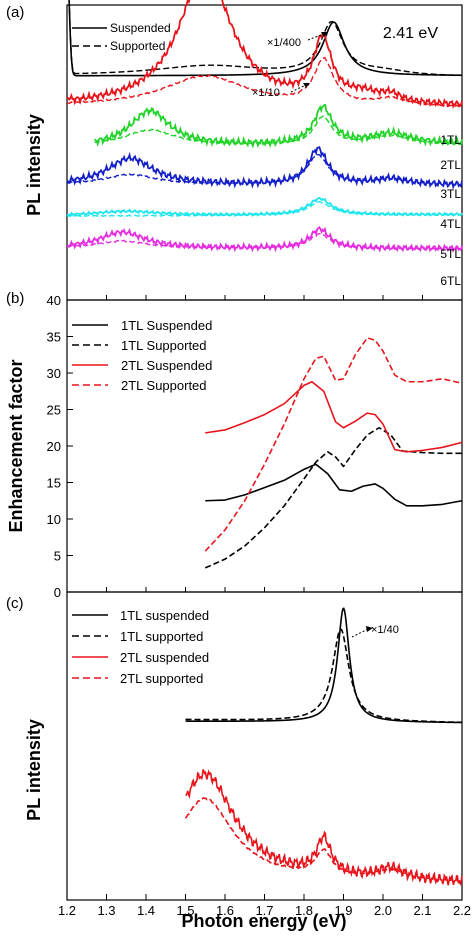 The width and height of the screenshot is (474, 937). Describe the element at coordinates (146, 910) in the screenshot. I see `xtick-label-1.4: 1.4` at that location.